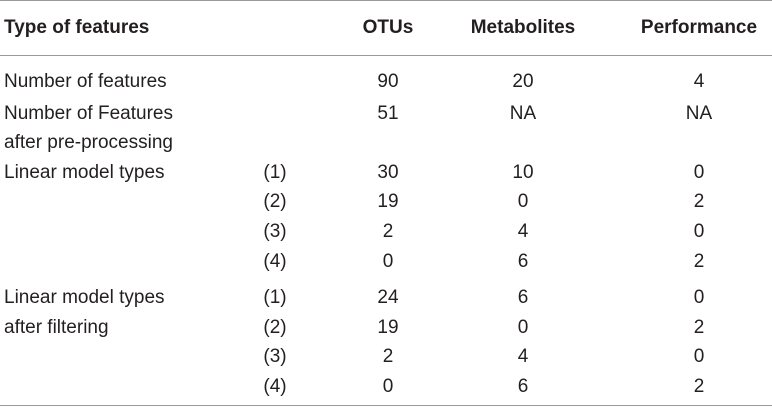 This screenshot has height=416, width=772. I want to click on row-label: Number of Features, so click(88, 113).